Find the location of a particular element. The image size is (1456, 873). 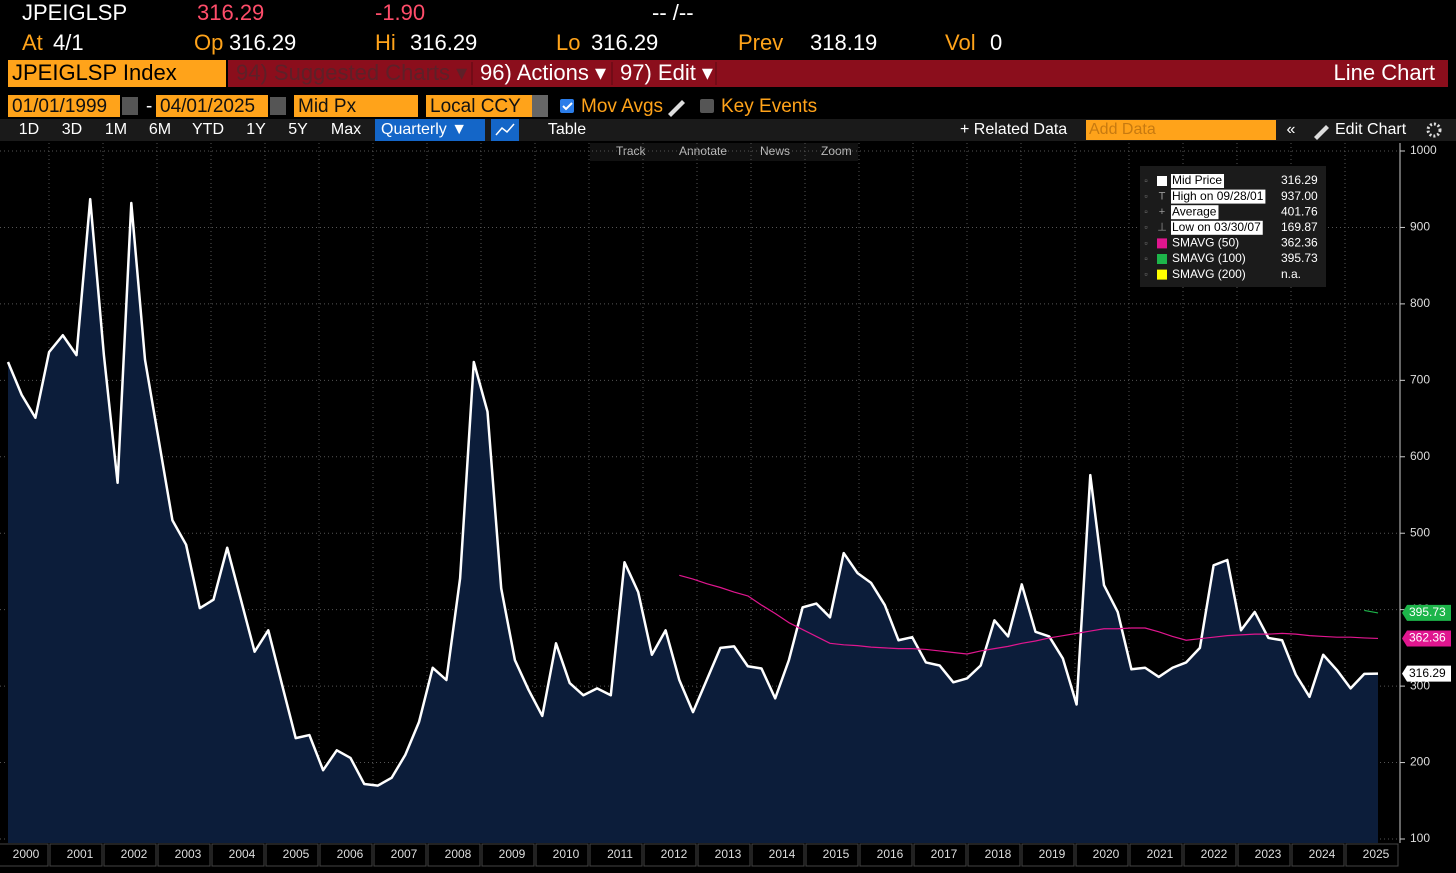

start-field is located at coordinates (64, 106).